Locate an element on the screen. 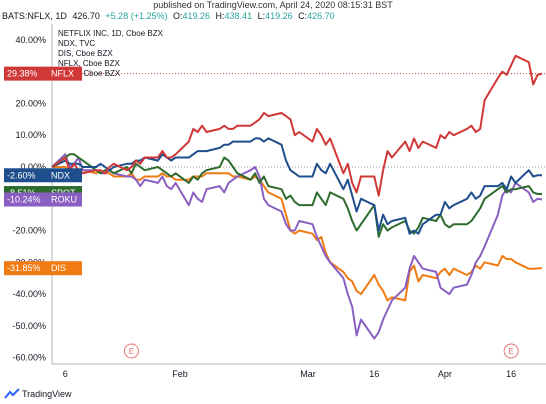  series-badge-name: NDX is located at coordinates (60, 175).